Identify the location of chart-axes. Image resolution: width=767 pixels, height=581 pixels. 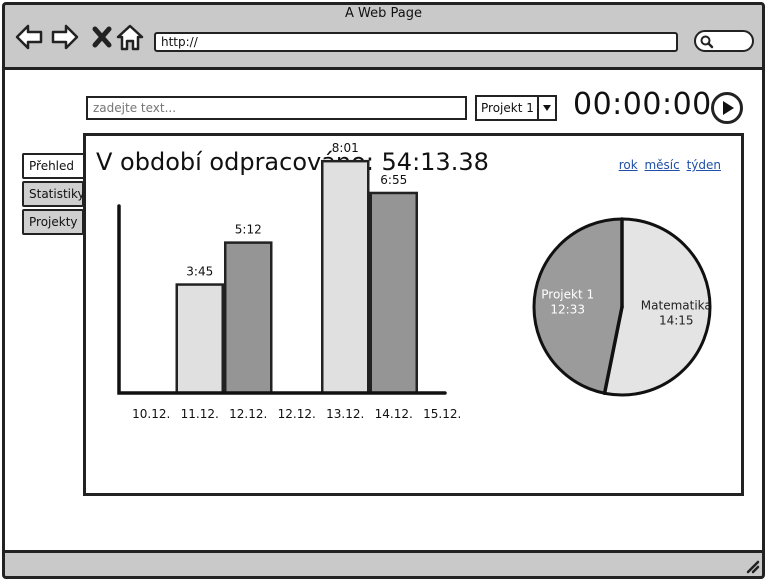
(282, 299).